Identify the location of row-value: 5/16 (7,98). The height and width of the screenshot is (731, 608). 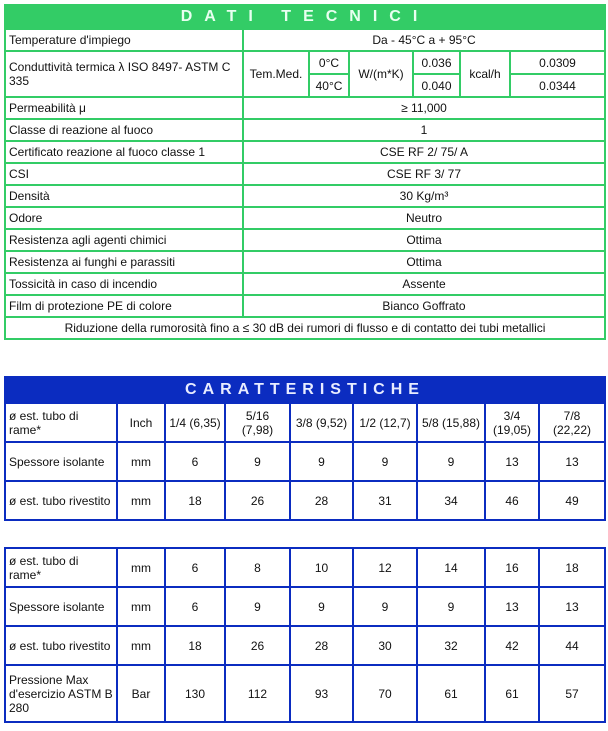
(257, 422).